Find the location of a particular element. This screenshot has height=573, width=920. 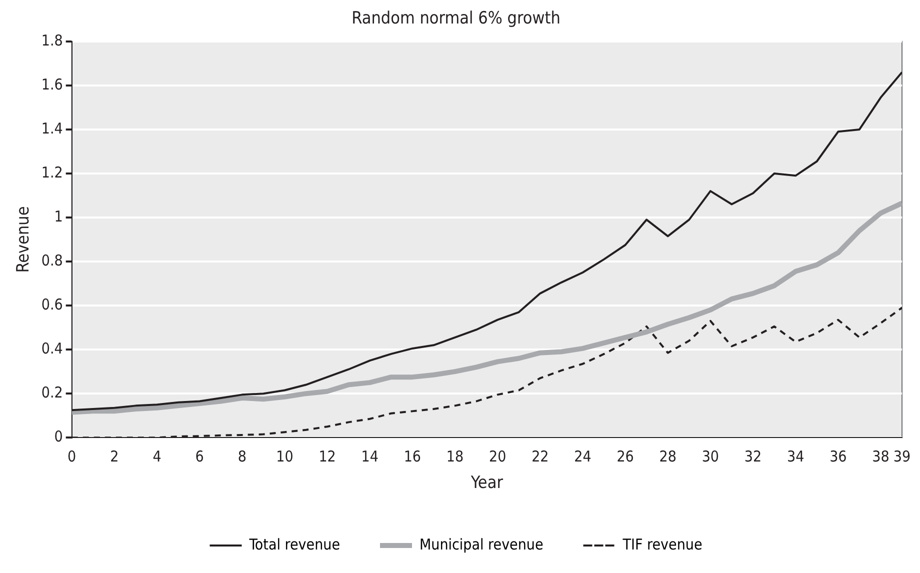

y-tick-label: 1 is located at coordinates (58, 216).